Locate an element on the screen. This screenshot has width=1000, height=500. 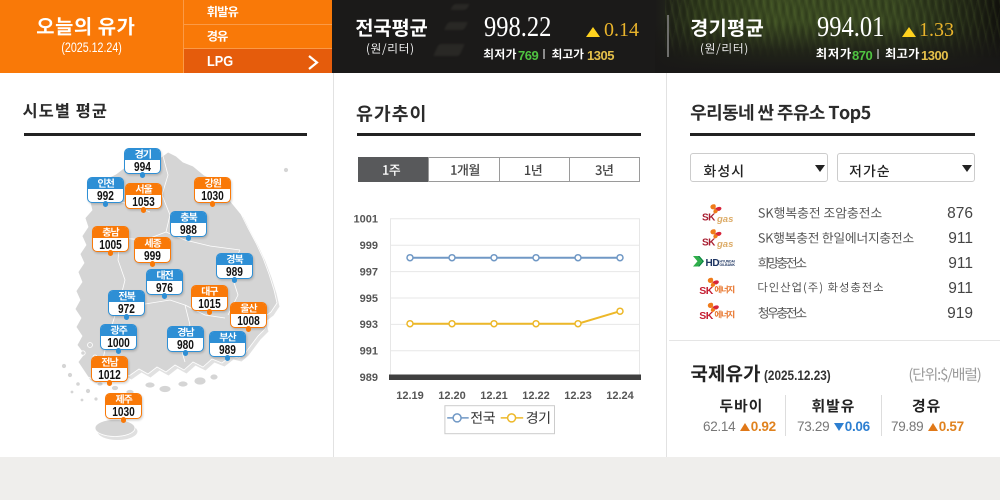
svg-text: 999 is located at coordinates (369, 246).